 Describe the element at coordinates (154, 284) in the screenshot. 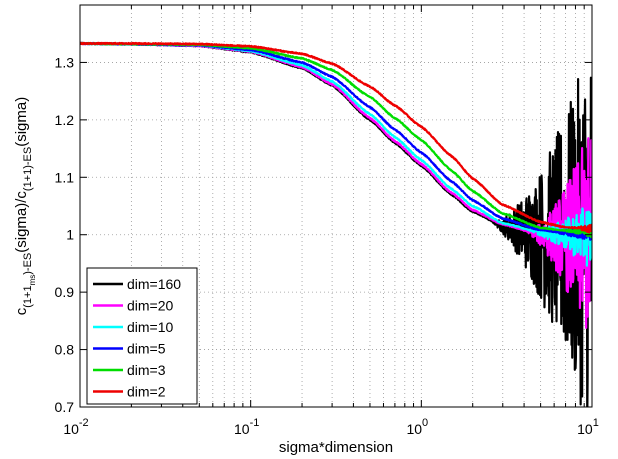

I see `legend-label: dim=160` at that location.